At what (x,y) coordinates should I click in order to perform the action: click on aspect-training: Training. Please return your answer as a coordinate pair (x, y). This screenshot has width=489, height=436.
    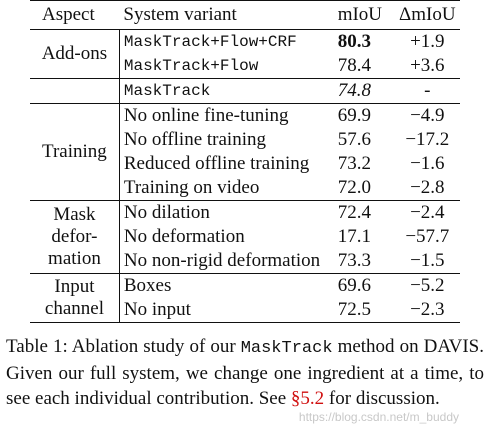
    Looking at the image, I should click on (75, 152).